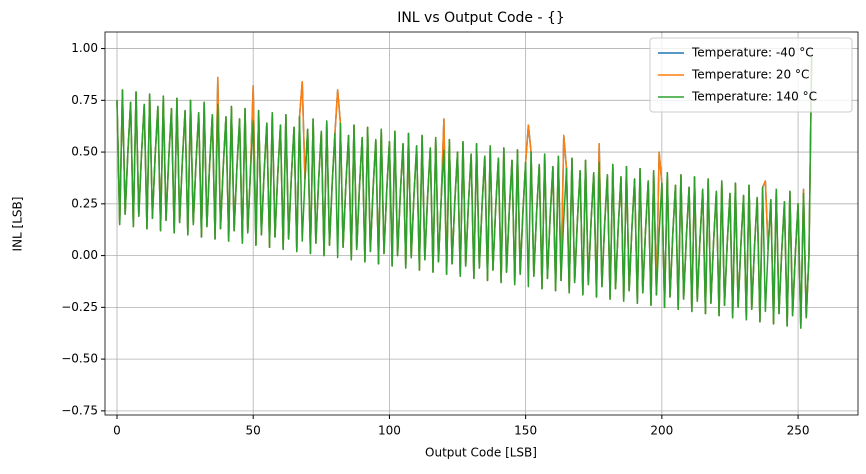 The height and width of the screenshot is (474, 866). Describe the element at coordinates (84, 203) in the screenshot. I see `y-tick-label: 0.25` at that location.